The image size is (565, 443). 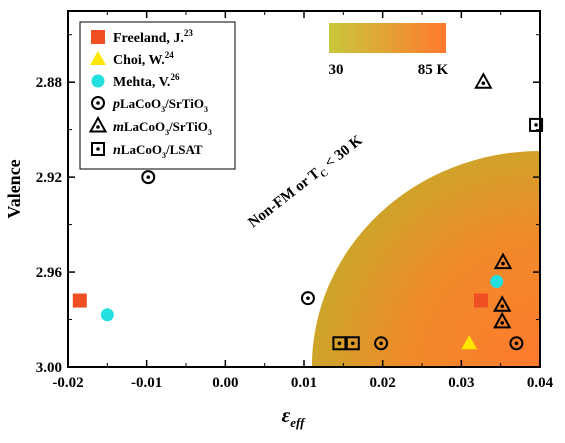 I want to click on x-tick-label: 0.00, so click(x=225, y=383).